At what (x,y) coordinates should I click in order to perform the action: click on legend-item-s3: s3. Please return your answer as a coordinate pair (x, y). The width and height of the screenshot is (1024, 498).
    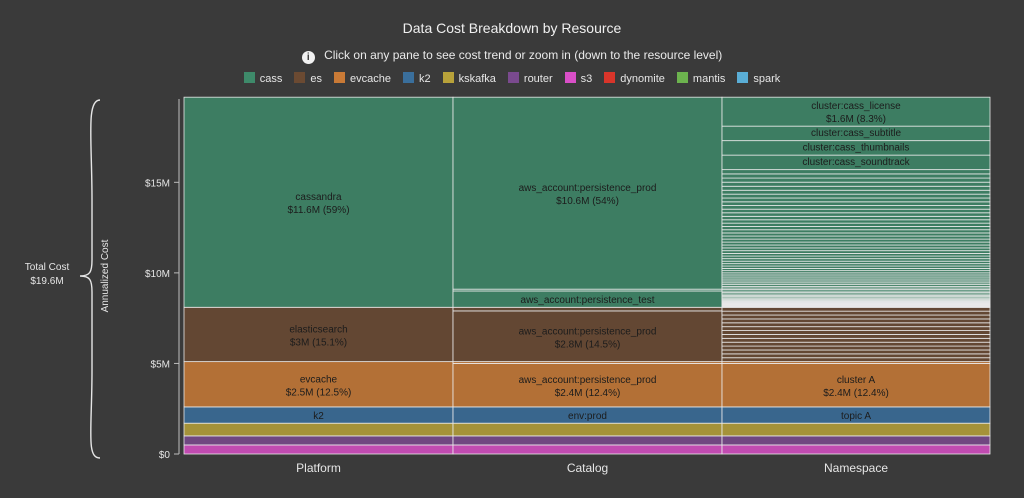
    Looking at the image, I should click on (578, 78).